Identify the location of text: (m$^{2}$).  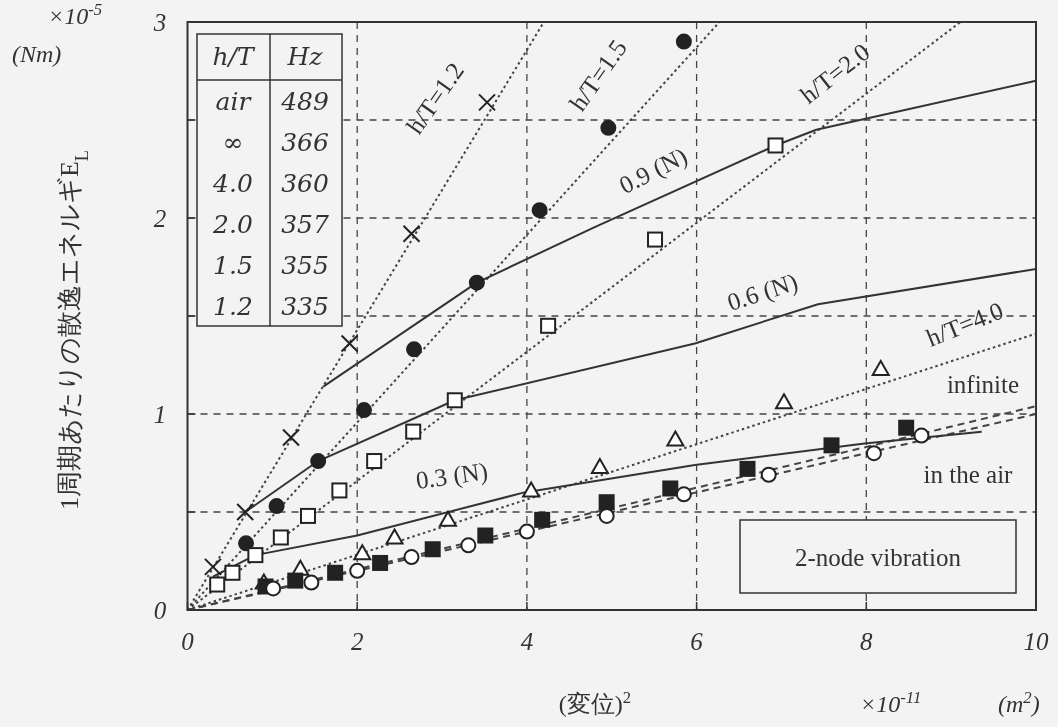
(1019, 702).